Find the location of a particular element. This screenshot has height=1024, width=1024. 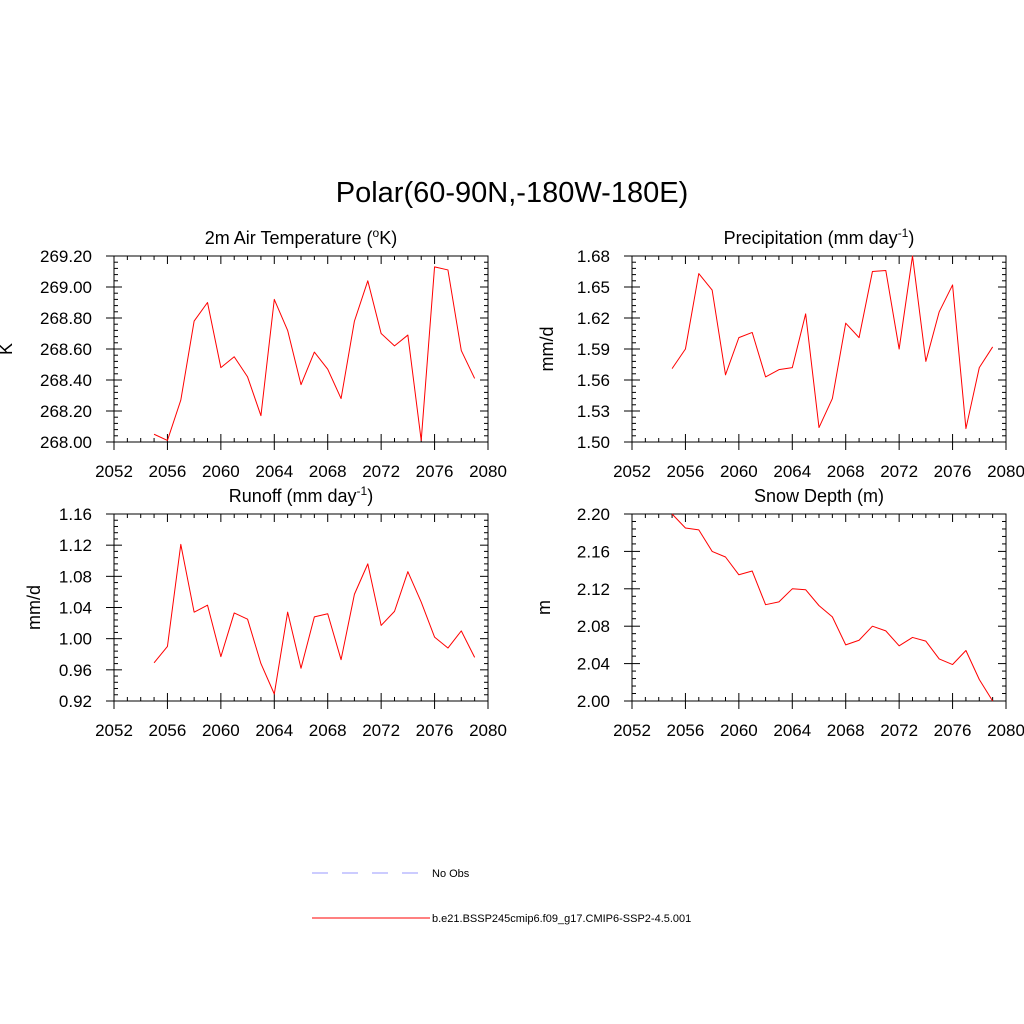

precipitation-ytick-label: 1.65 is located at coordinates (593, 287).